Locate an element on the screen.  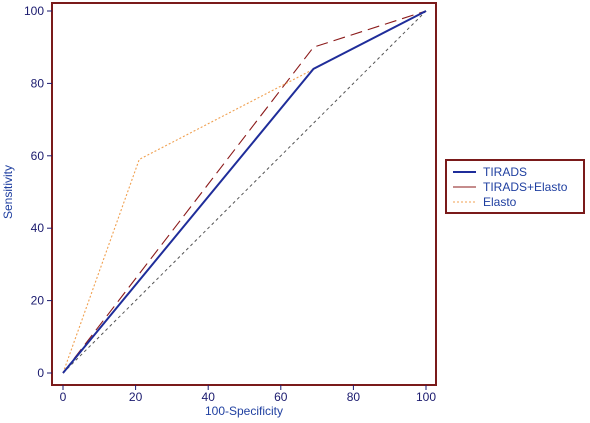
y-tick-label: 0 is located at coordinates (40, 373).